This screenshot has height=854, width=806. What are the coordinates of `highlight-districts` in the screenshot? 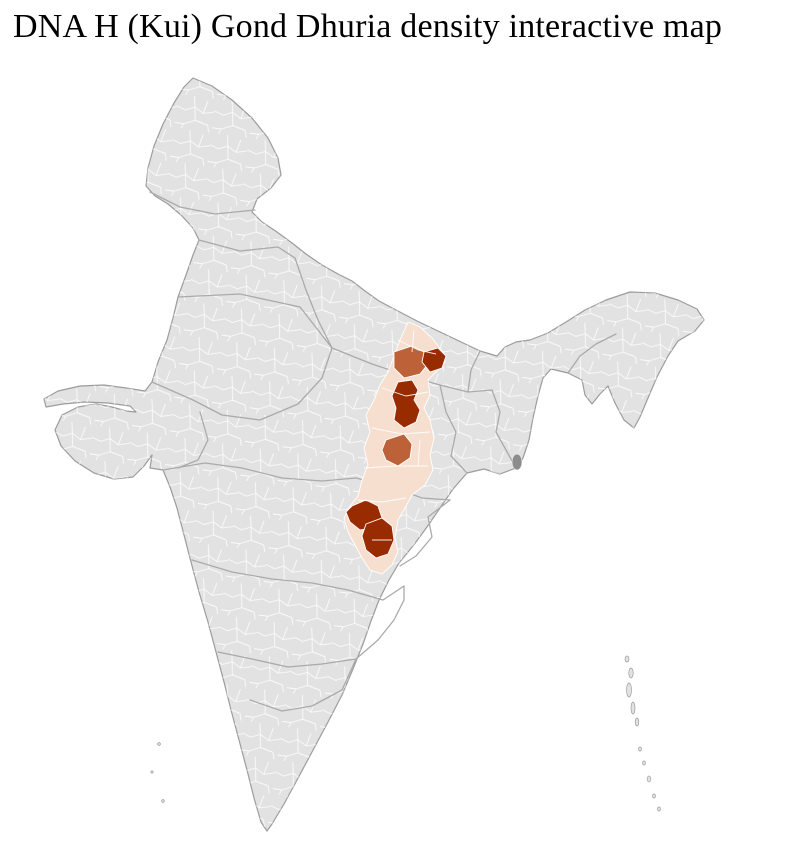 It's located at (395, 448).